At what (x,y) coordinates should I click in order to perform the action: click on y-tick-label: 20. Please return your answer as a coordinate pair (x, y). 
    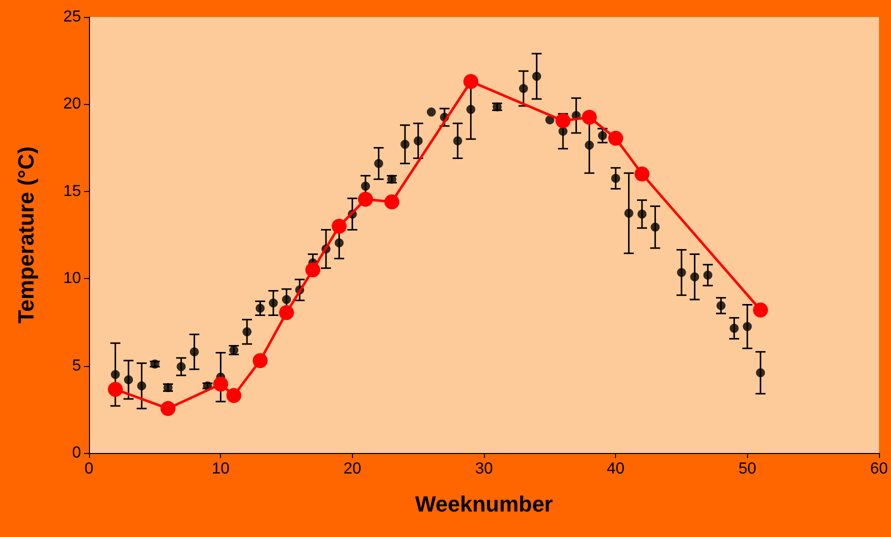
    Looking at the image, I should click on (72, 104).